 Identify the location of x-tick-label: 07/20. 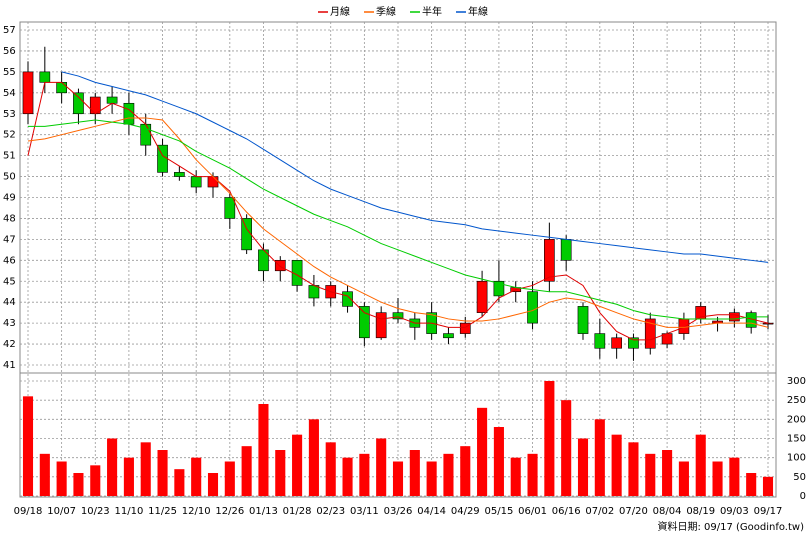
(633, 511).